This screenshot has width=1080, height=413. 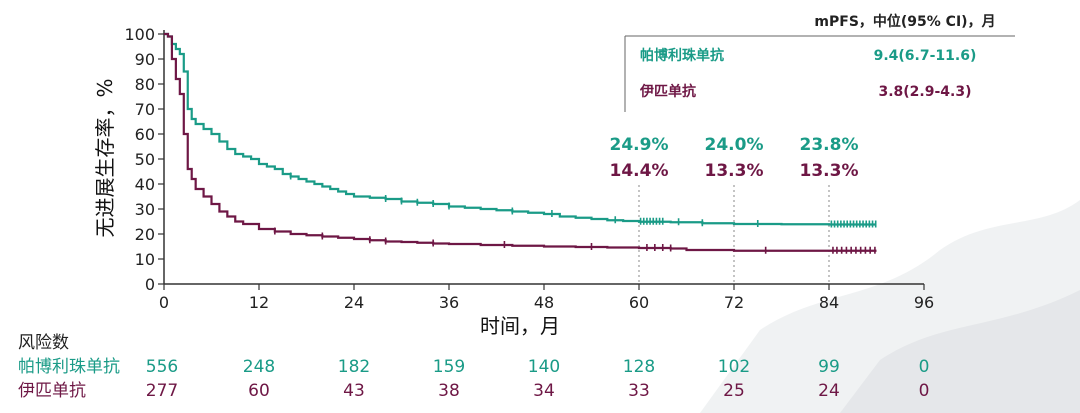 What do you see at coordinates (544, 391) in the screenshot?
I see `risk-value: 34` at bounding box center [544, 391].